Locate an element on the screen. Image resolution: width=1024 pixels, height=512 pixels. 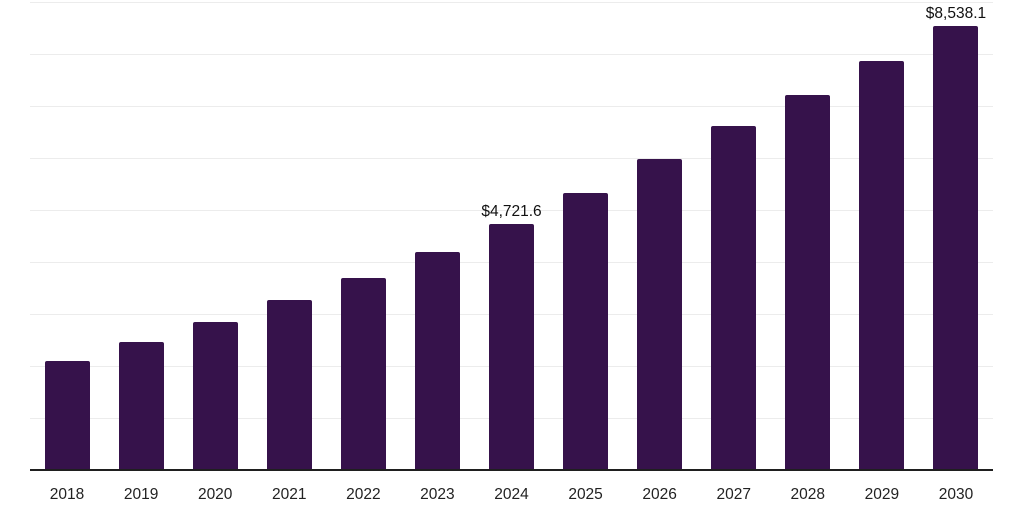
bar-2028 is located at coordinates (808, 282).